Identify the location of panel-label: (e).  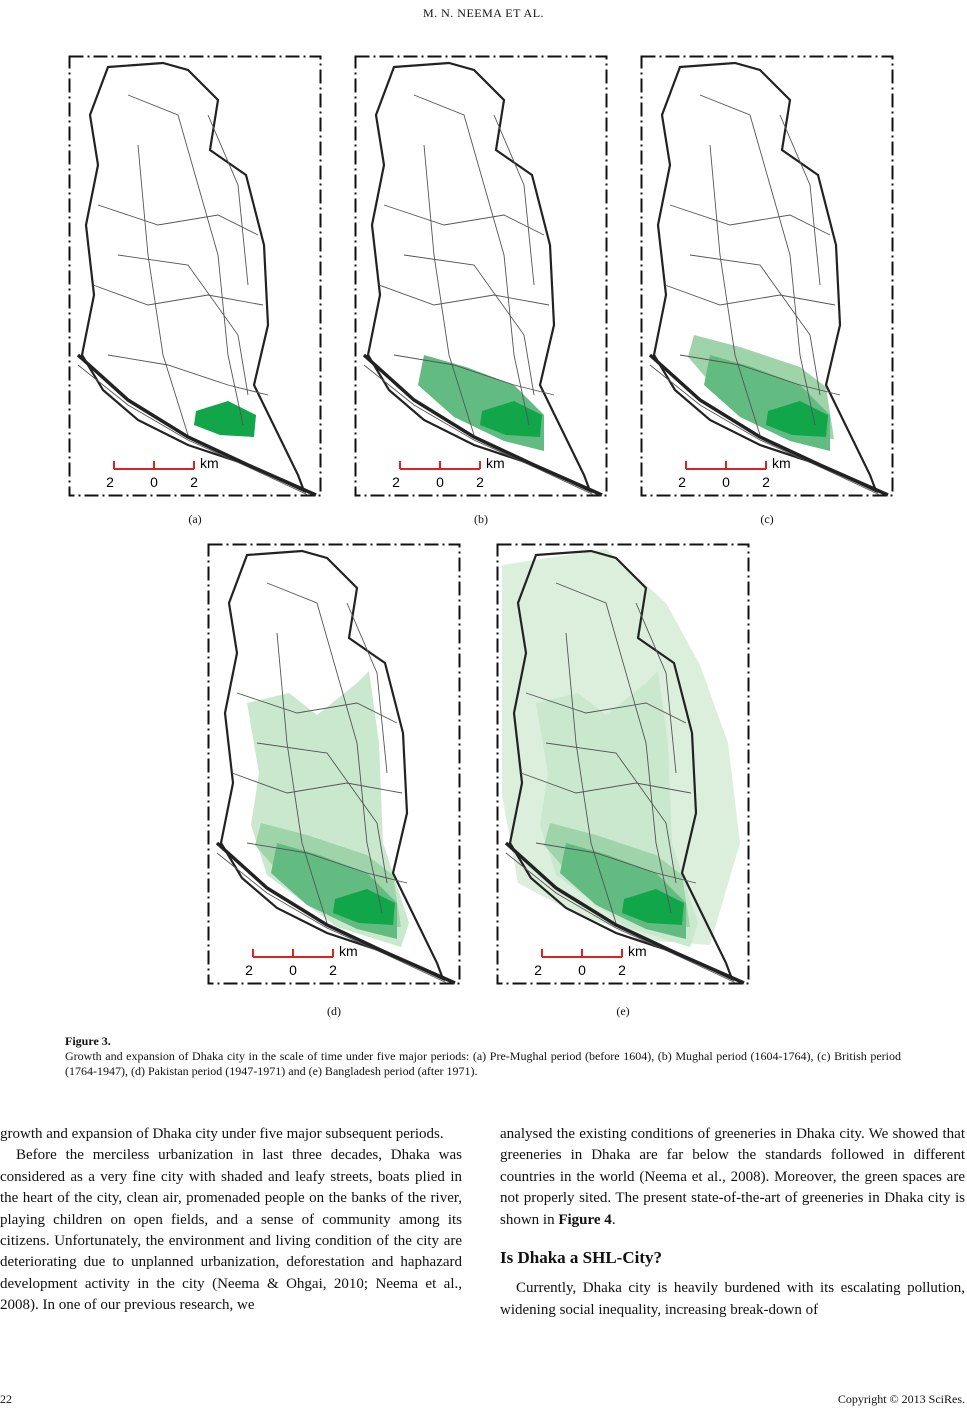
(623, 1011).